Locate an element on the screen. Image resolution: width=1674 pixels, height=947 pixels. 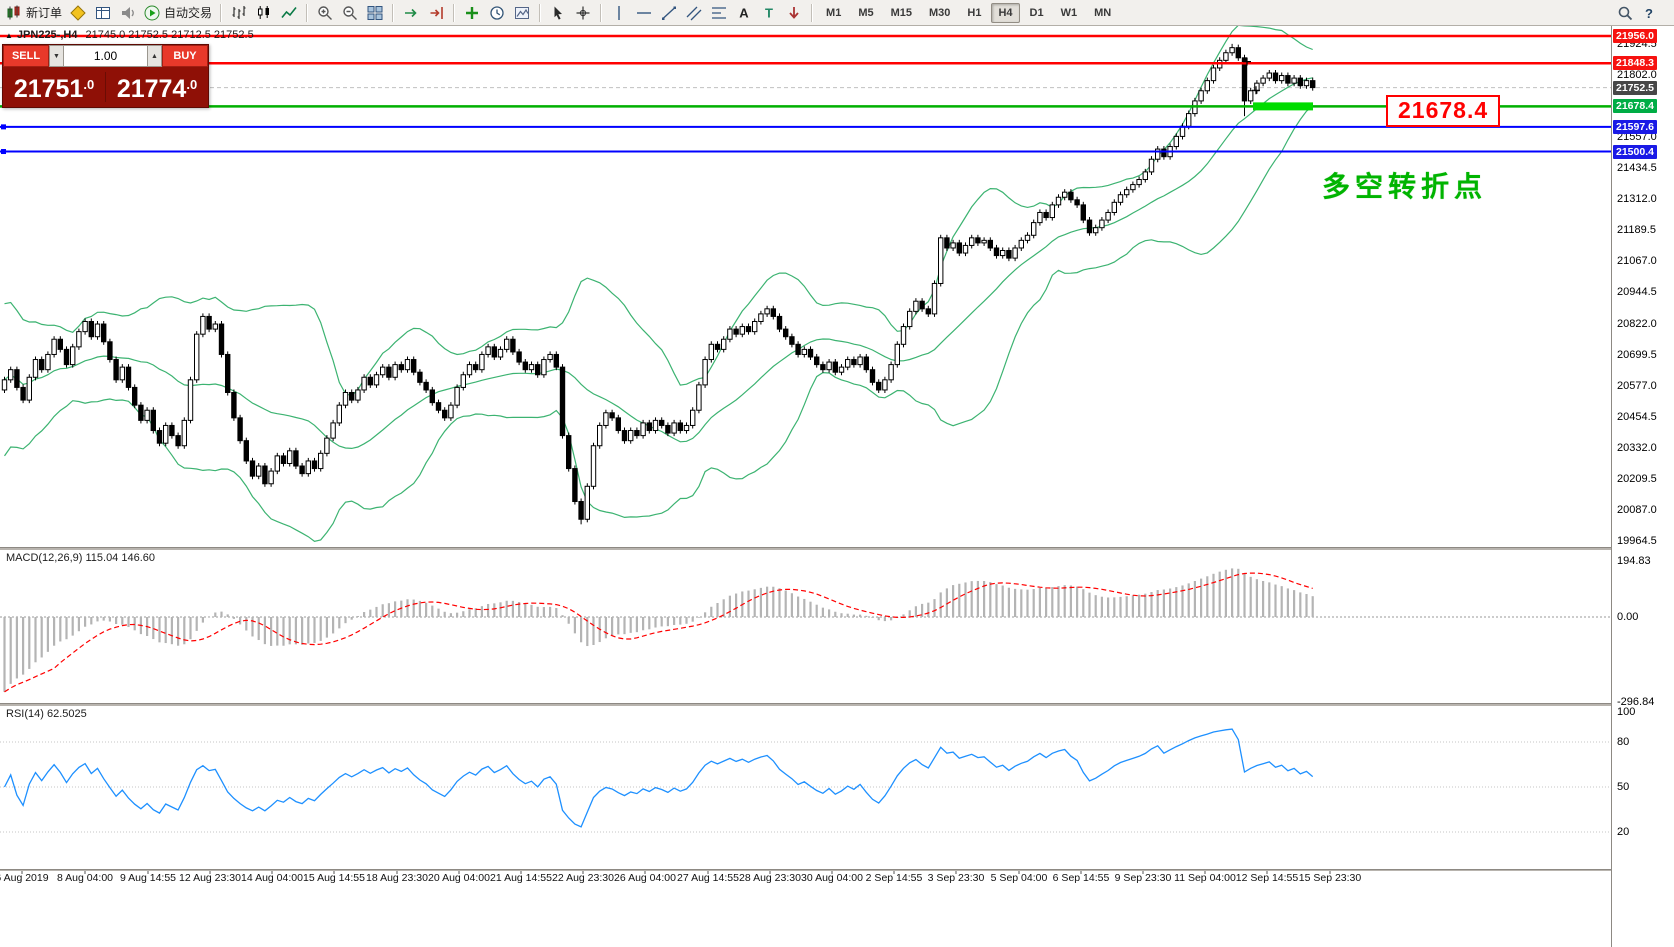
green-highlight-segment is located at coordinates (1283, 106).